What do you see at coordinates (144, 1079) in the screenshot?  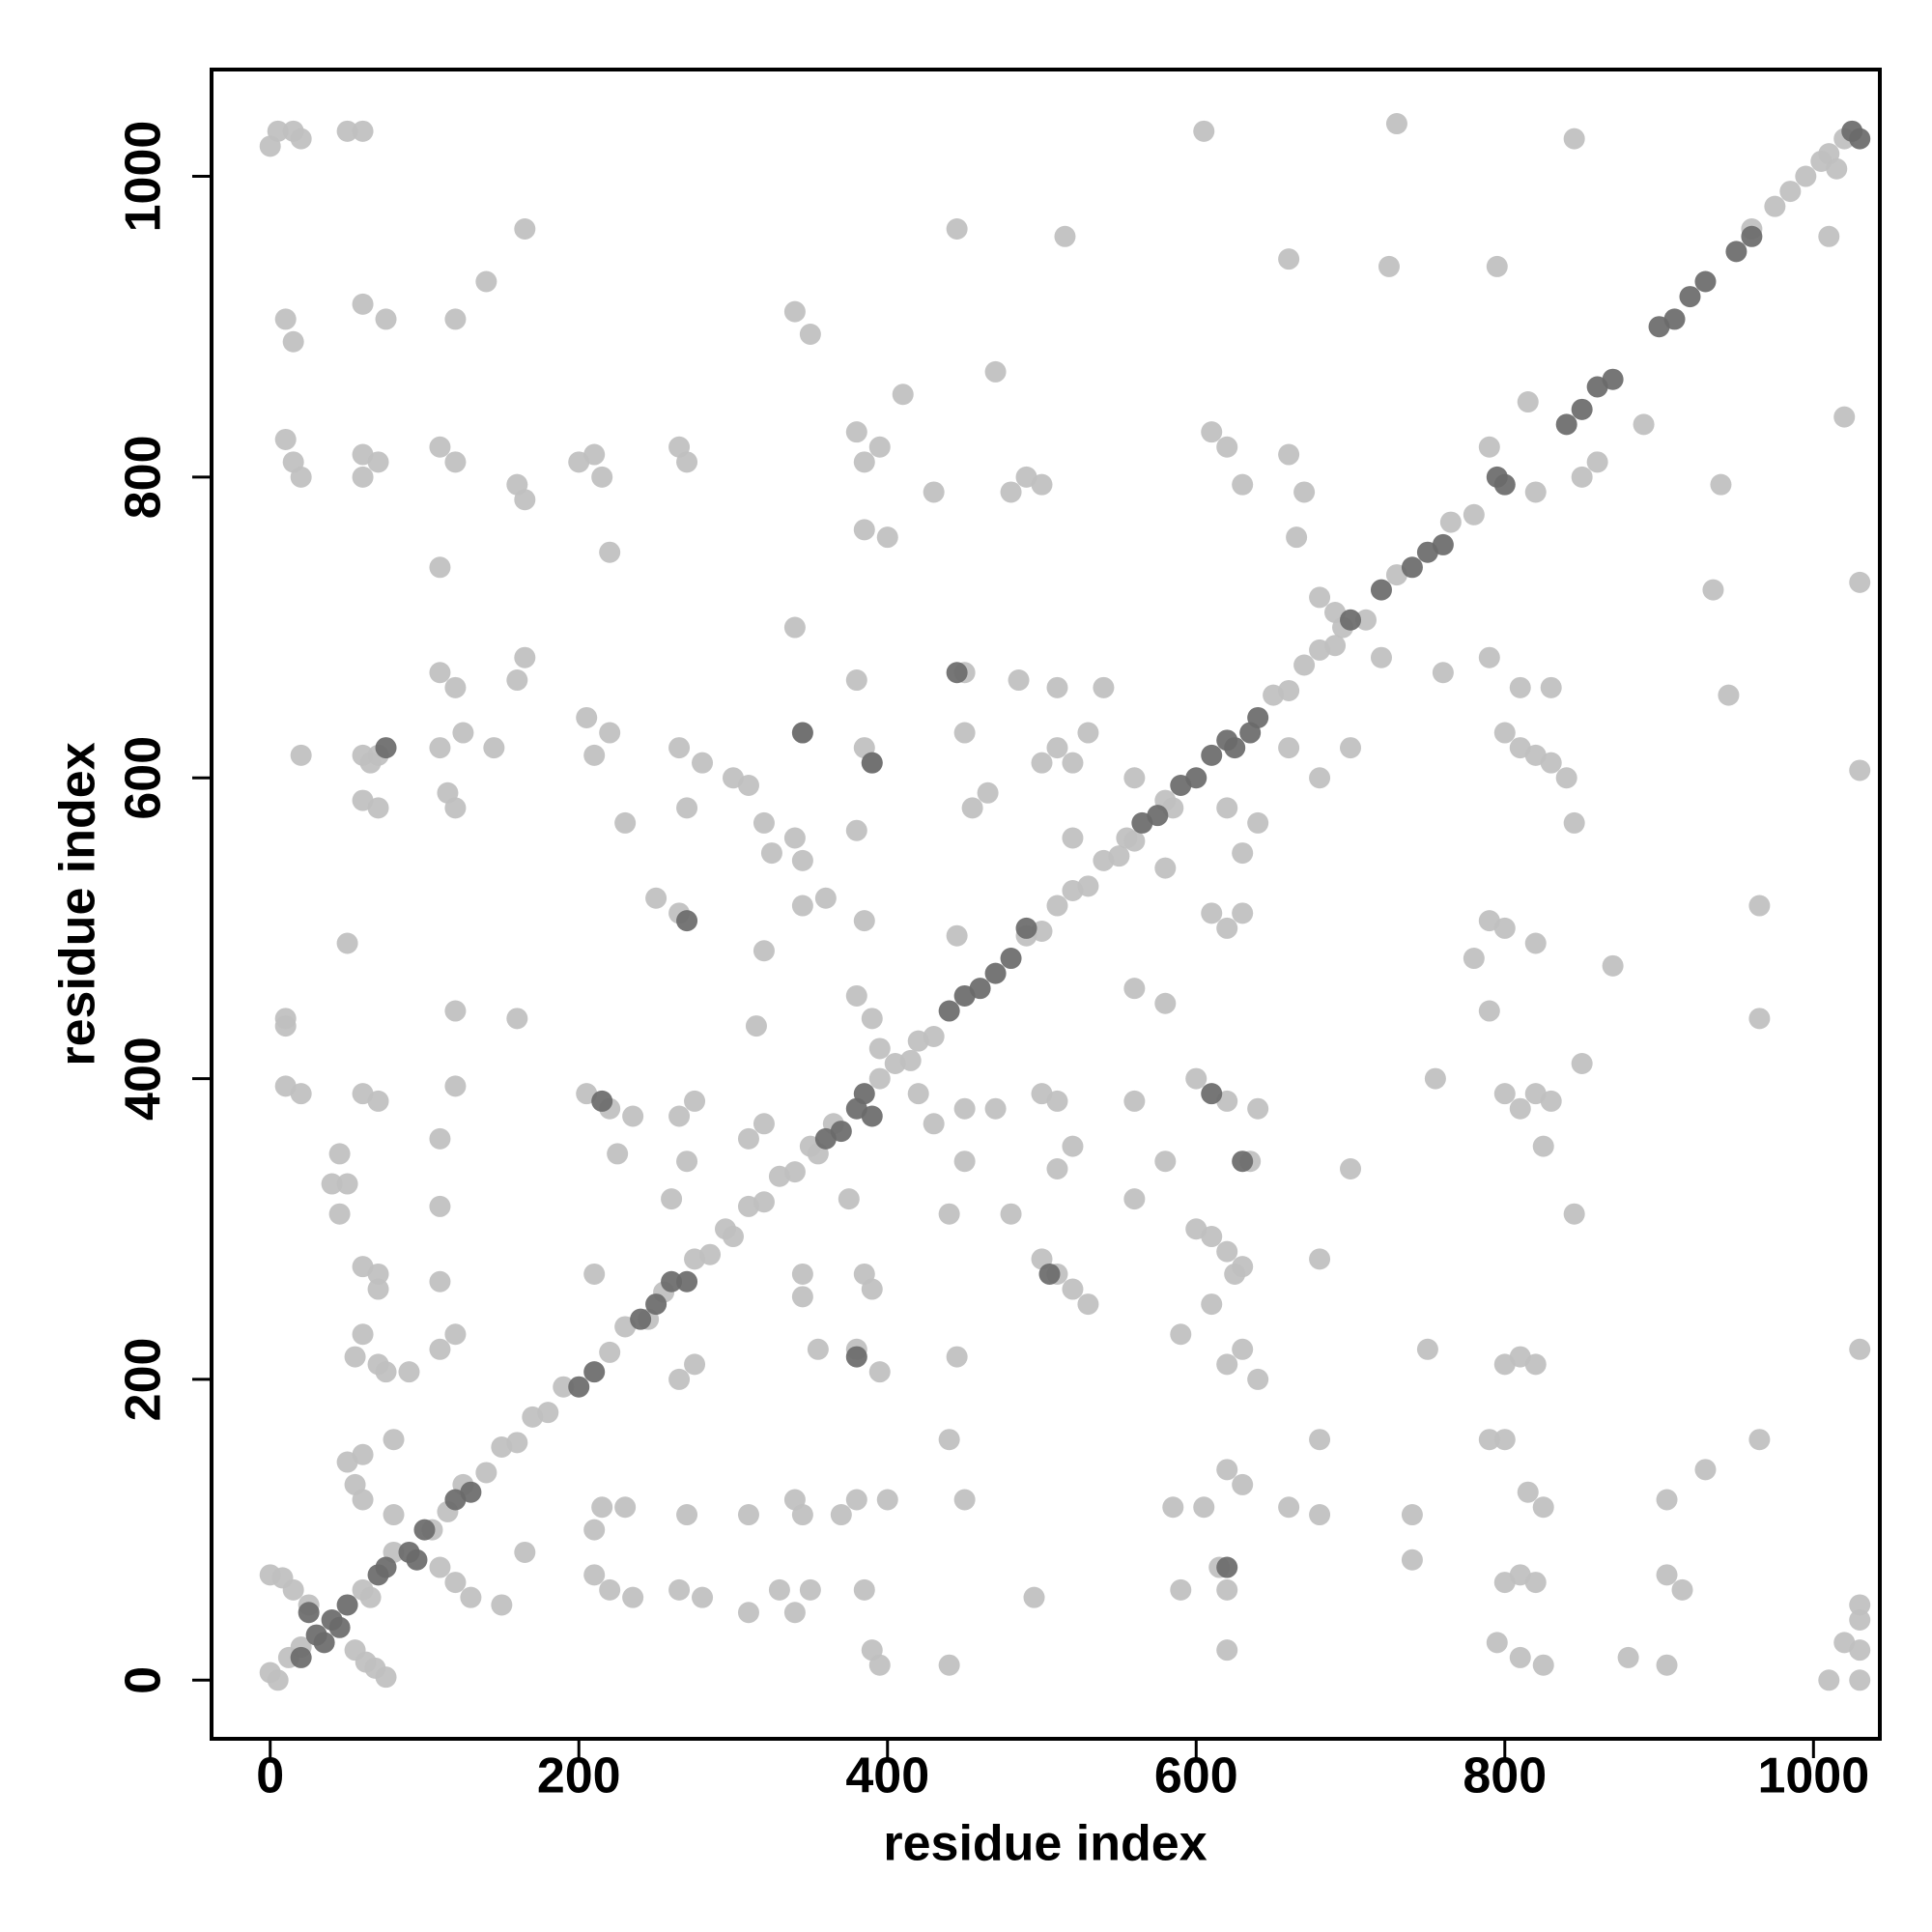 I see `y-tick-label: 400` at bounding box center [144, 1079].